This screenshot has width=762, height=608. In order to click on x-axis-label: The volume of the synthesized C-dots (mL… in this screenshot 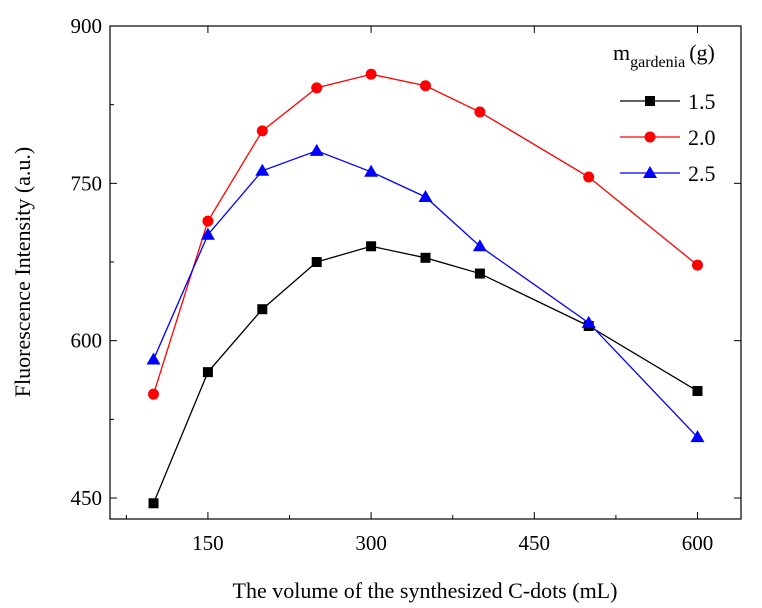, I will do `click(425, 590)`.